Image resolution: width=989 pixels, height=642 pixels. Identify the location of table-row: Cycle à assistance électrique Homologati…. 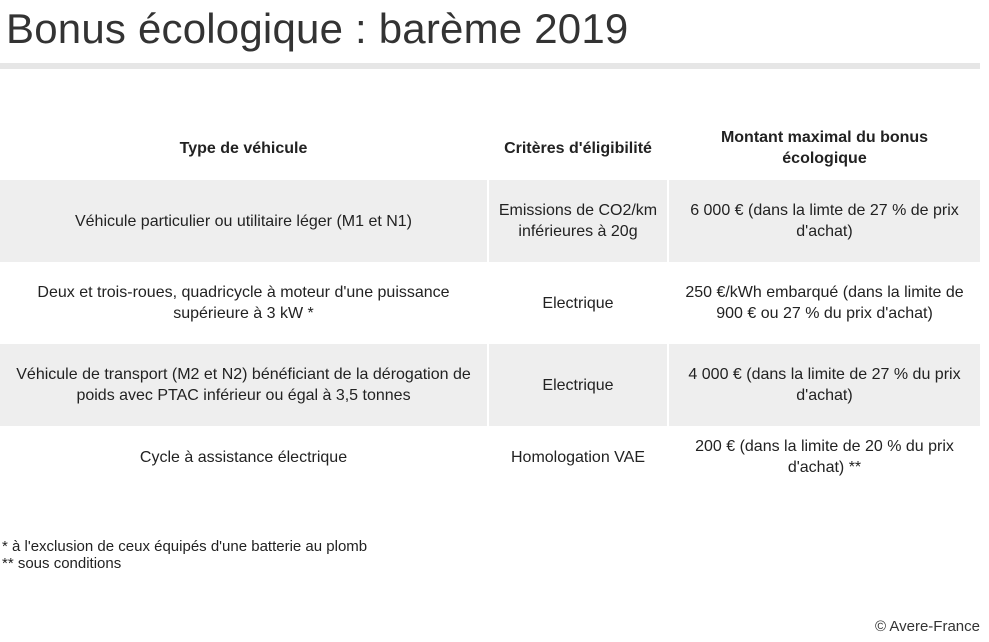
(490, 457).